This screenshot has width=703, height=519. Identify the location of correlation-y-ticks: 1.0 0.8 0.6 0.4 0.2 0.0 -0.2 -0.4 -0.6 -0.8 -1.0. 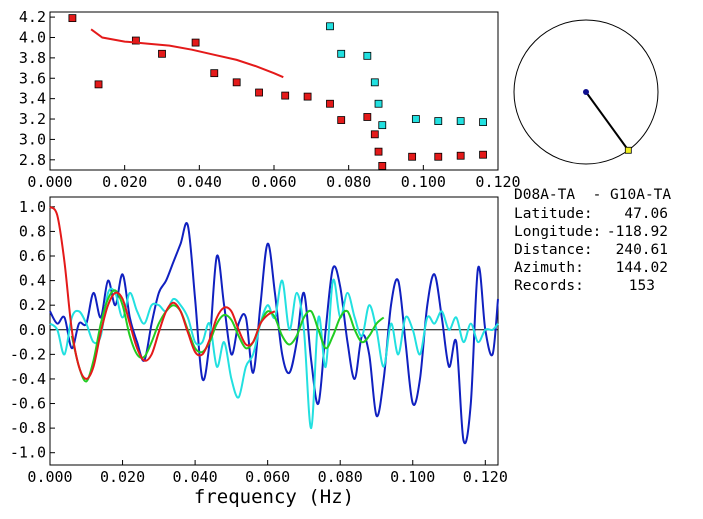
(32, 330).